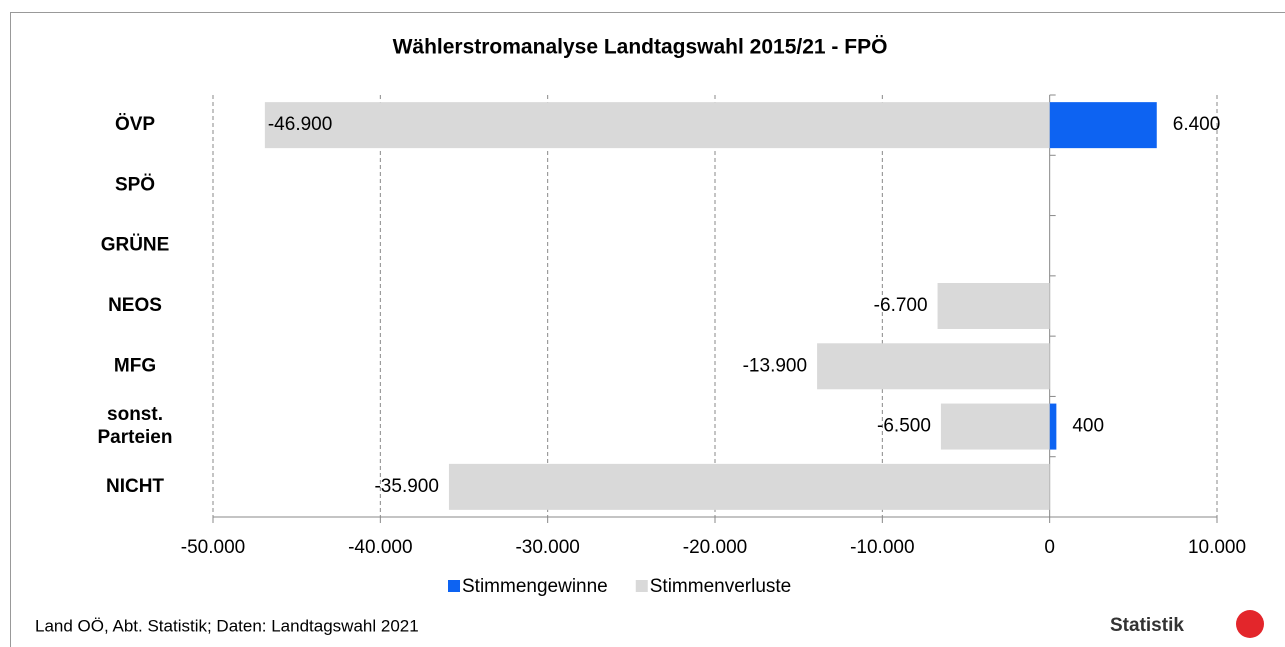 This screenshot has height=647, width=1285. What do you see at coordinates (135, 184) in the screenshot?
I see `y-tick-label: SPÖ` at bounding box center [135, 184].